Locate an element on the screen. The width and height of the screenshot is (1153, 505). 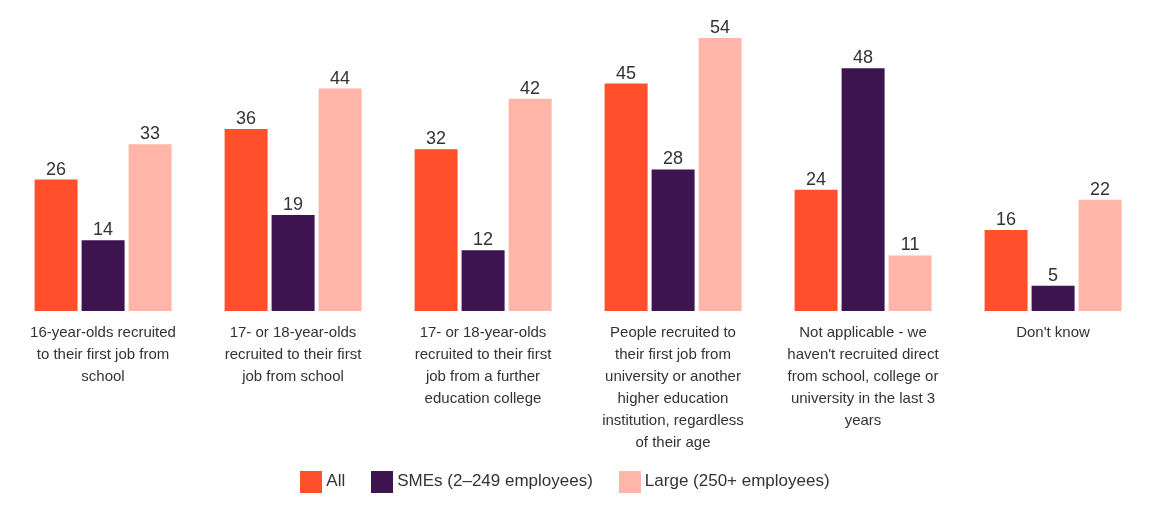
data-label: 14 is located at coordinates (103, 229).